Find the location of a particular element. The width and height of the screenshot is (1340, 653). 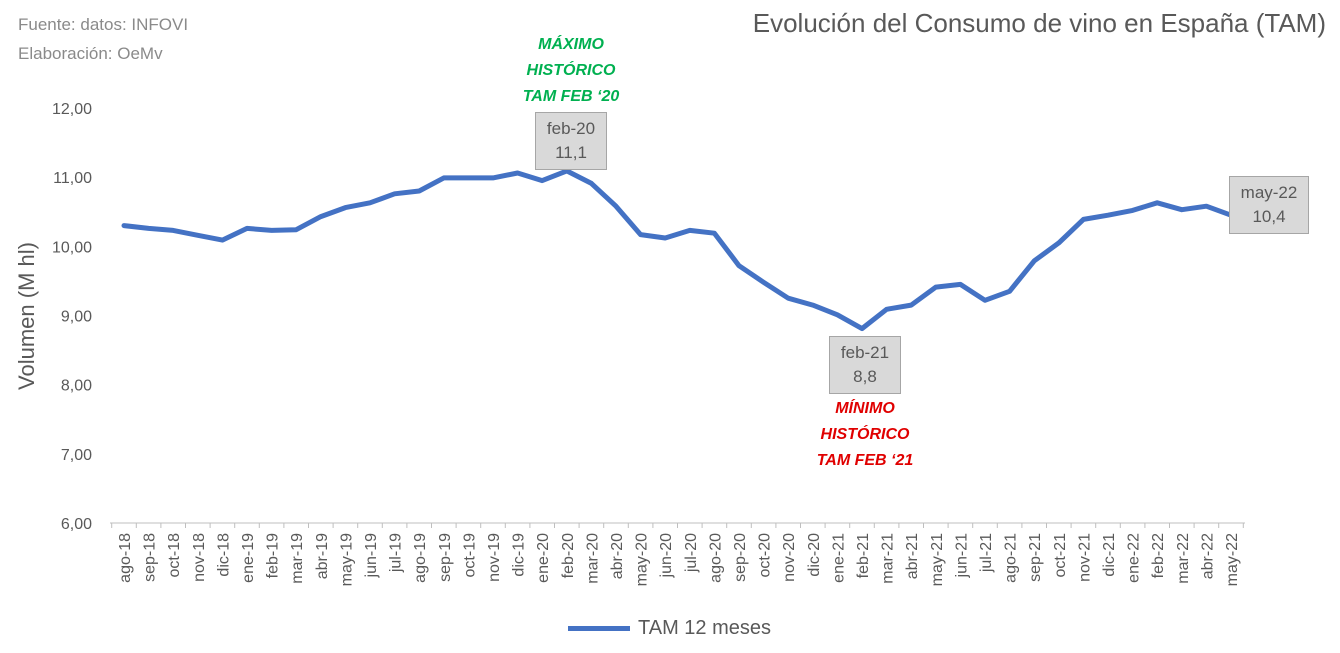

x-tick-label: mar-19 is located at coordinates (297, 558).